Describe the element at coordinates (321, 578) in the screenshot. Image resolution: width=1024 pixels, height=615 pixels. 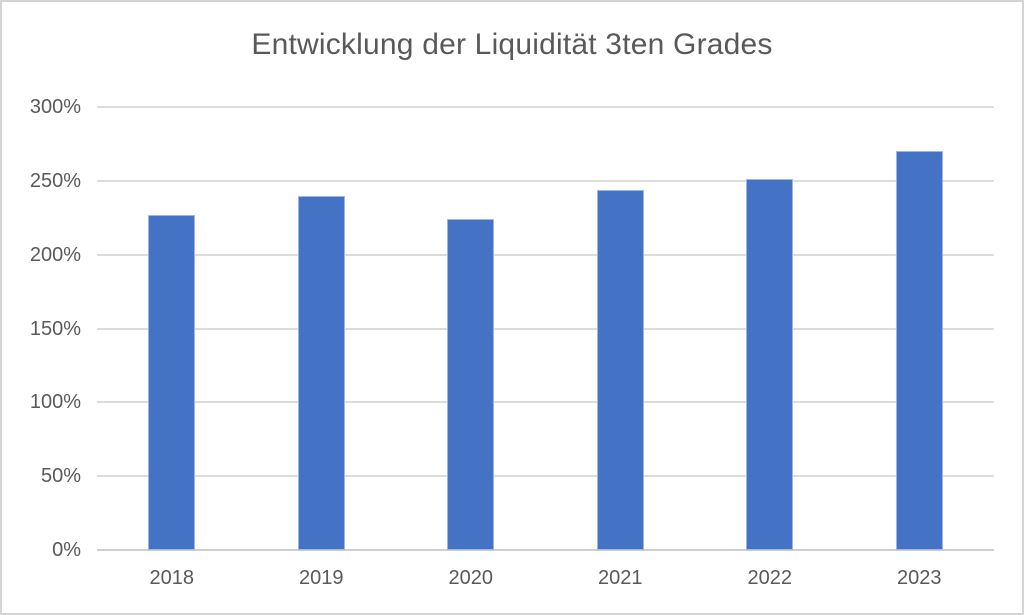
I see `x-axis-label: 2019` at that location.